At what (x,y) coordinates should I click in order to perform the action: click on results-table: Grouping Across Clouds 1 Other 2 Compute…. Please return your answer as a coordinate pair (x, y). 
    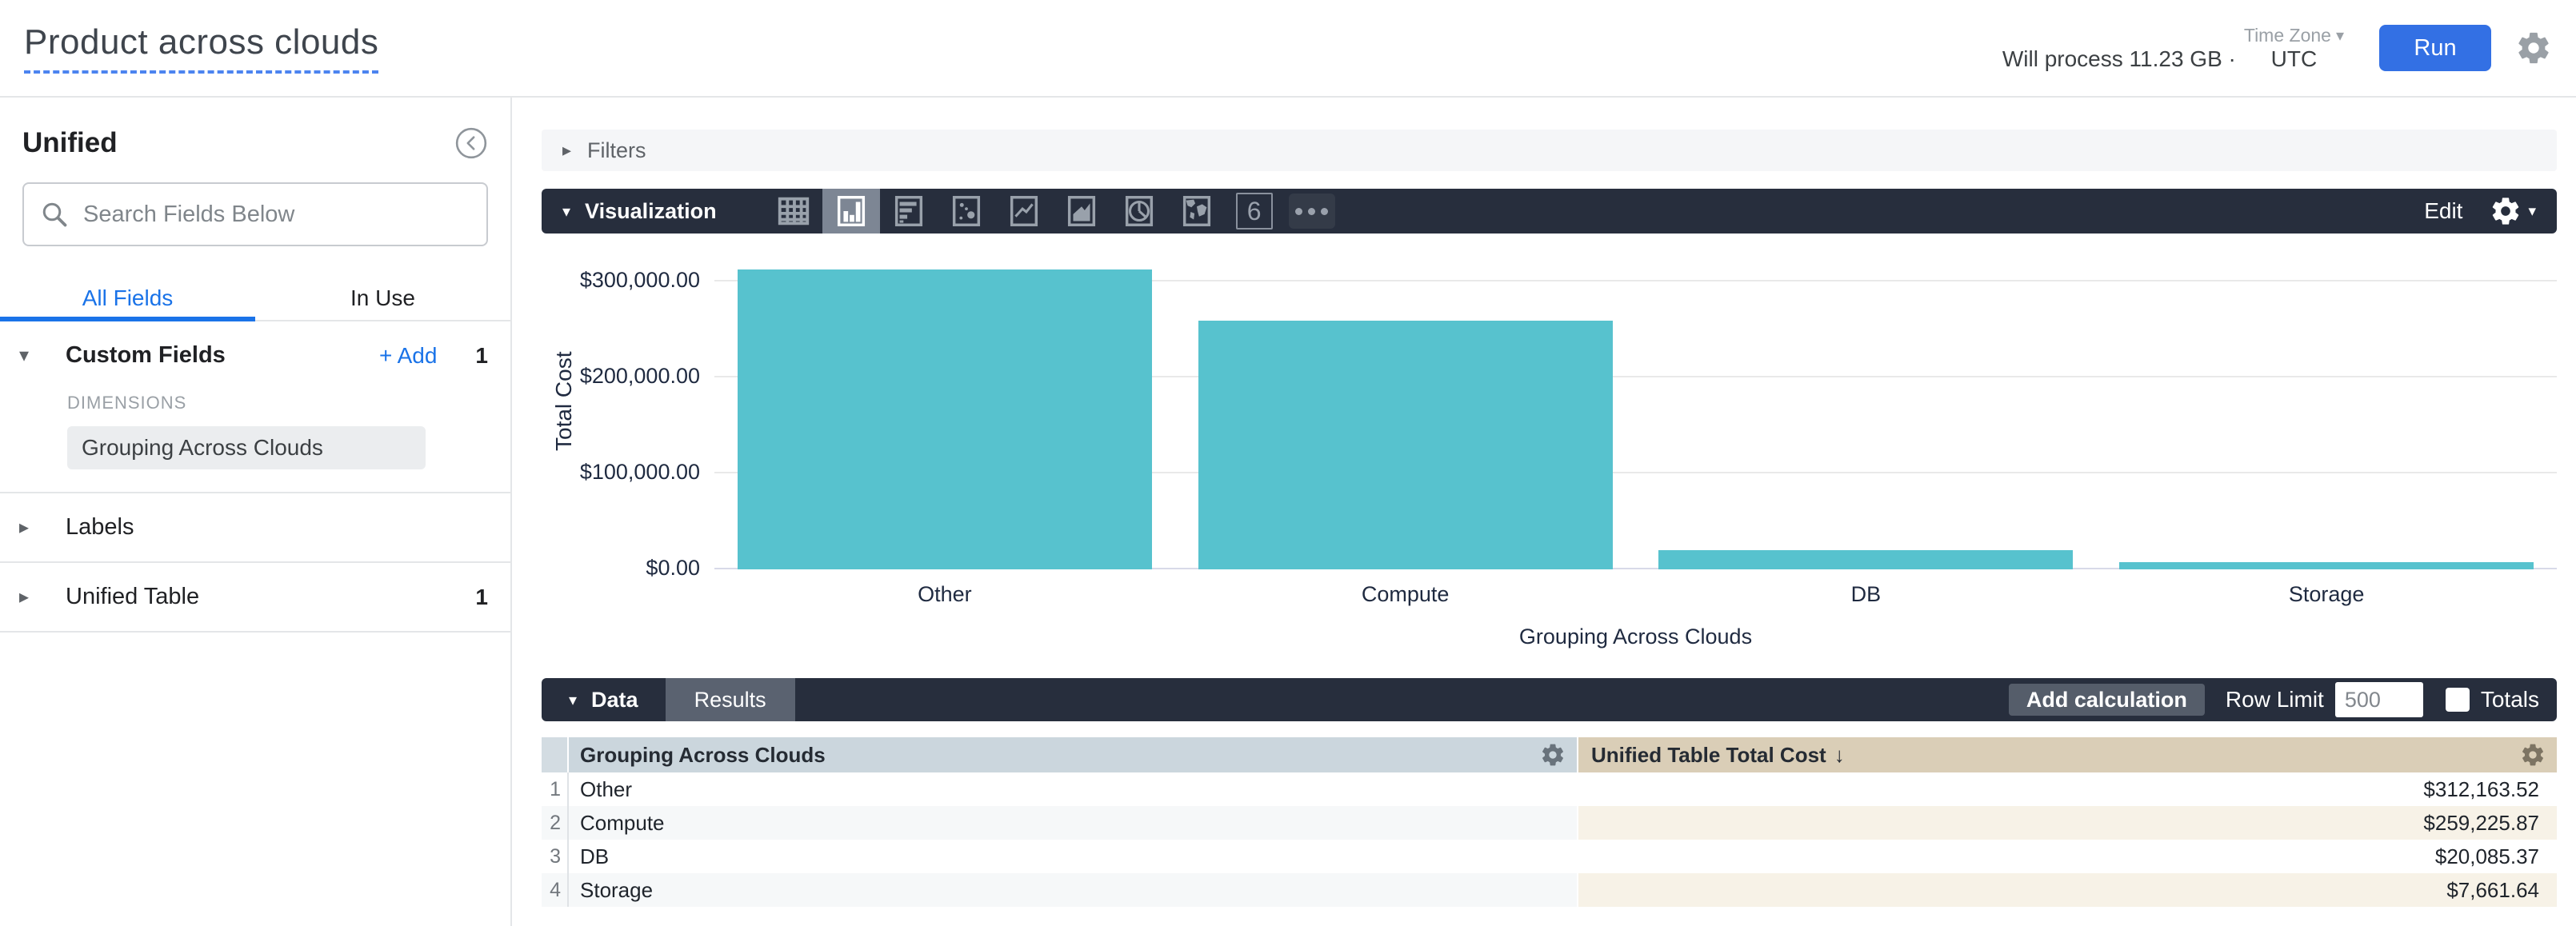
    Looking at the image, I should click on (1549, 822).